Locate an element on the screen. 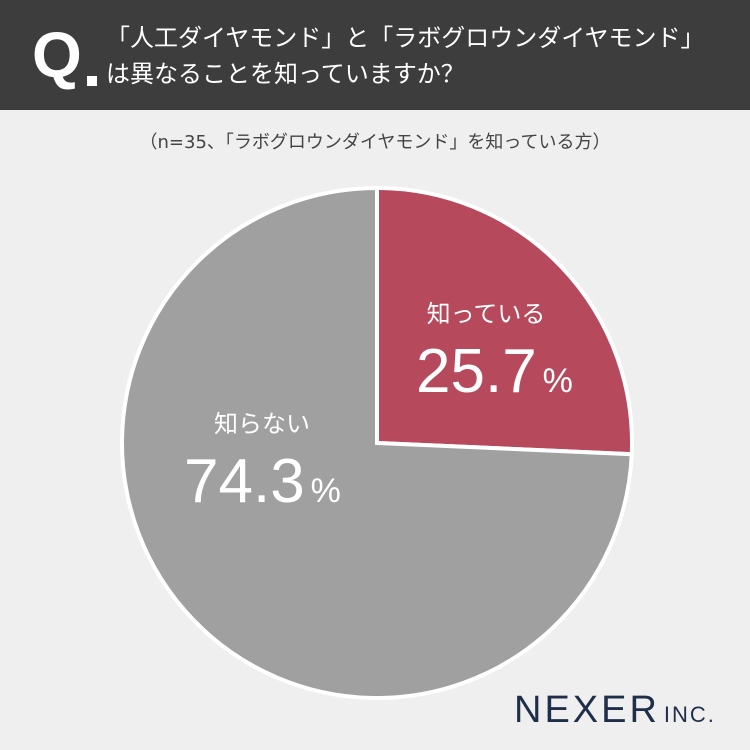 Image resolution: width=750 pixels, height=750 pixels. question-line-1: 「人工ダイヤモンド」と「ラボグロウンダイヤモンド」 is located at coordinates (405, 38).